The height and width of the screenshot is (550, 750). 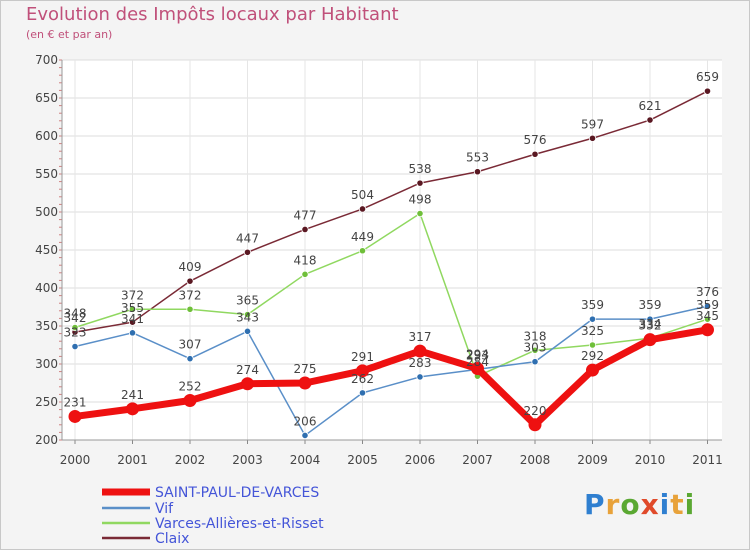 What do you see at coordinates (237, 493) in the screenshot?
I see `legend-label: SAINT-PAUL-DE-VARCES` at bounding box center [237, 493].